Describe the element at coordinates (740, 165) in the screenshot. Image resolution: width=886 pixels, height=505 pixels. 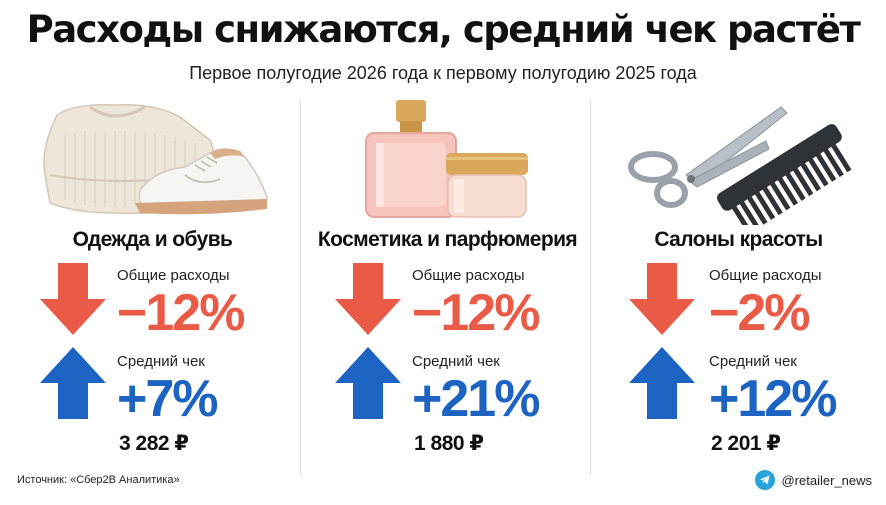
I see `scissors-and-comb-icon` at that location.